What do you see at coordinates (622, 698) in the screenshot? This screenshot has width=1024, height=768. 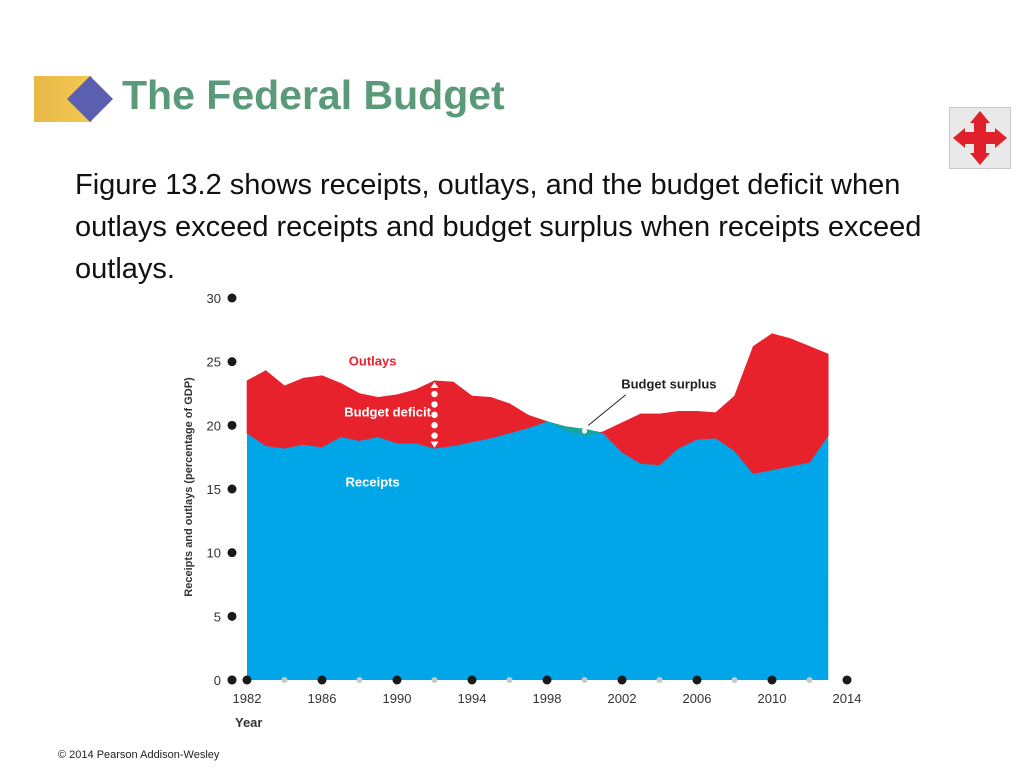 I see `x-tick-label: 2002` at bounding box center [622, 698].